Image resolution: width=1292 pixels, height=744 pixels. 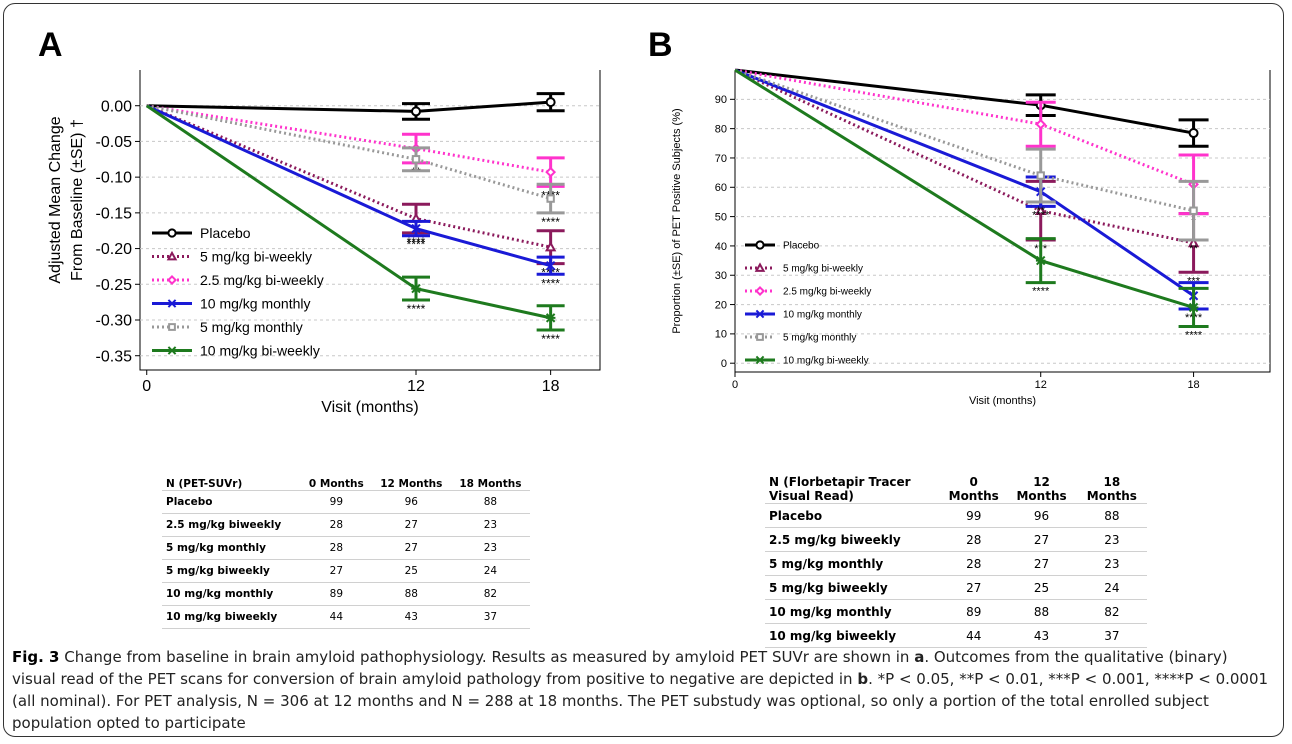 What do you see at coordinates (231, 525) in the screenshot?
I see `table-cell: 2.5 mg/kg biweekly` at bounding box center [231, 525].